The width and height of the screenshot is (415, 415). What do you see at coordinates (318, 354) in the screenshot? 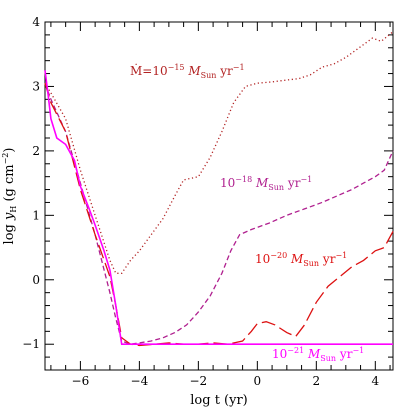
I see `series-label-3: 10−21 MSun yr−1` at bounding box center [318, 354].